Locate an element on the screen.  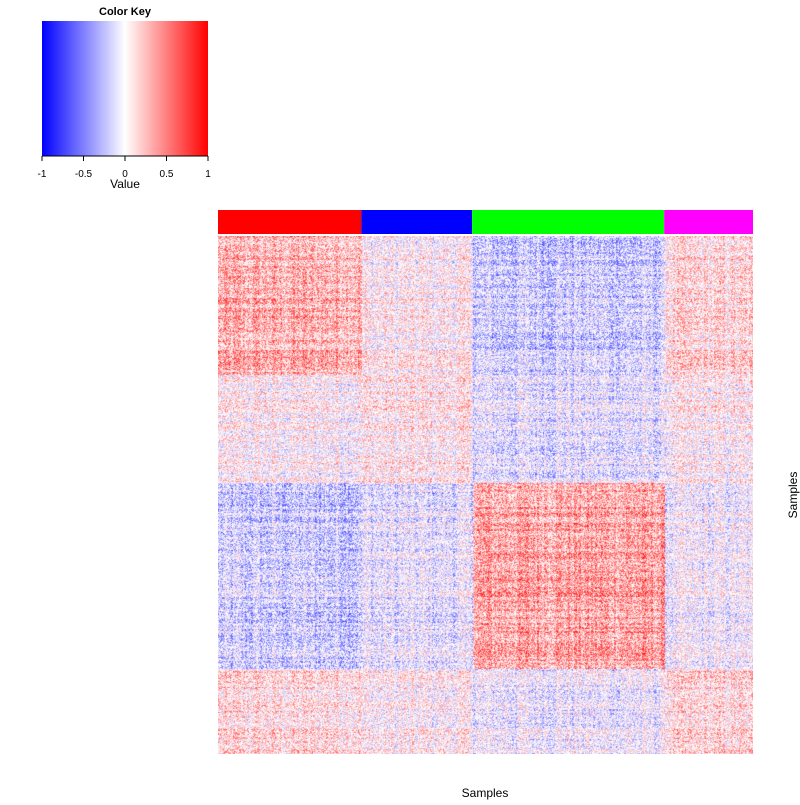
color-key-tick-label-4: 1 is located at coordinates (208, 174).